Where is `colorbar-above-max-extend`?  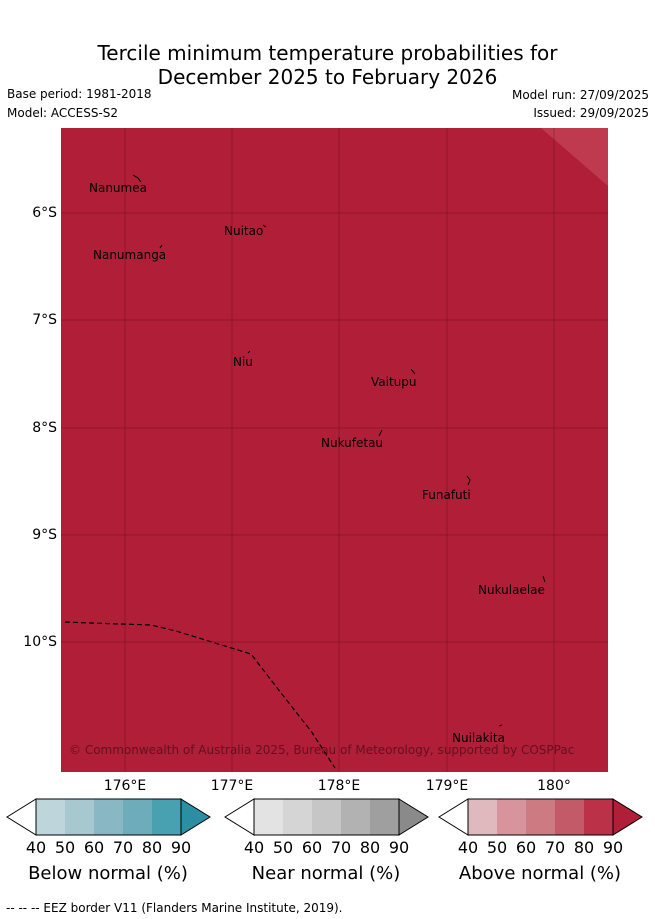
colorbar-above-max-extend is located at coordinates (627, 817).